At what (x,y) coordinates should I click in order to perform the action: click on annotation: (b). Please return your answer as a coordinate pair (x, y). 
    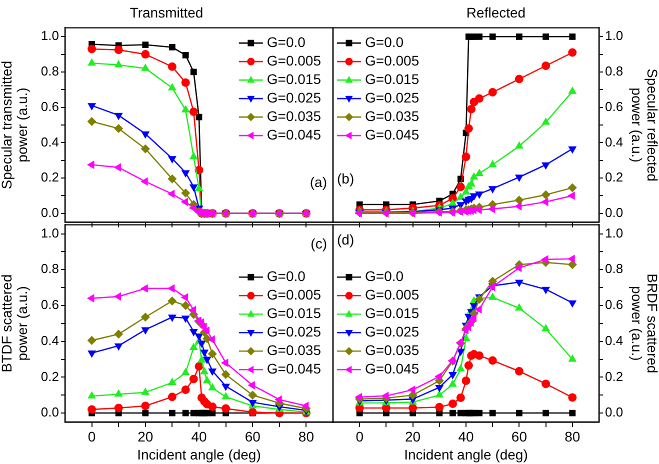
    Looking at the image, I should click on (345, 178).